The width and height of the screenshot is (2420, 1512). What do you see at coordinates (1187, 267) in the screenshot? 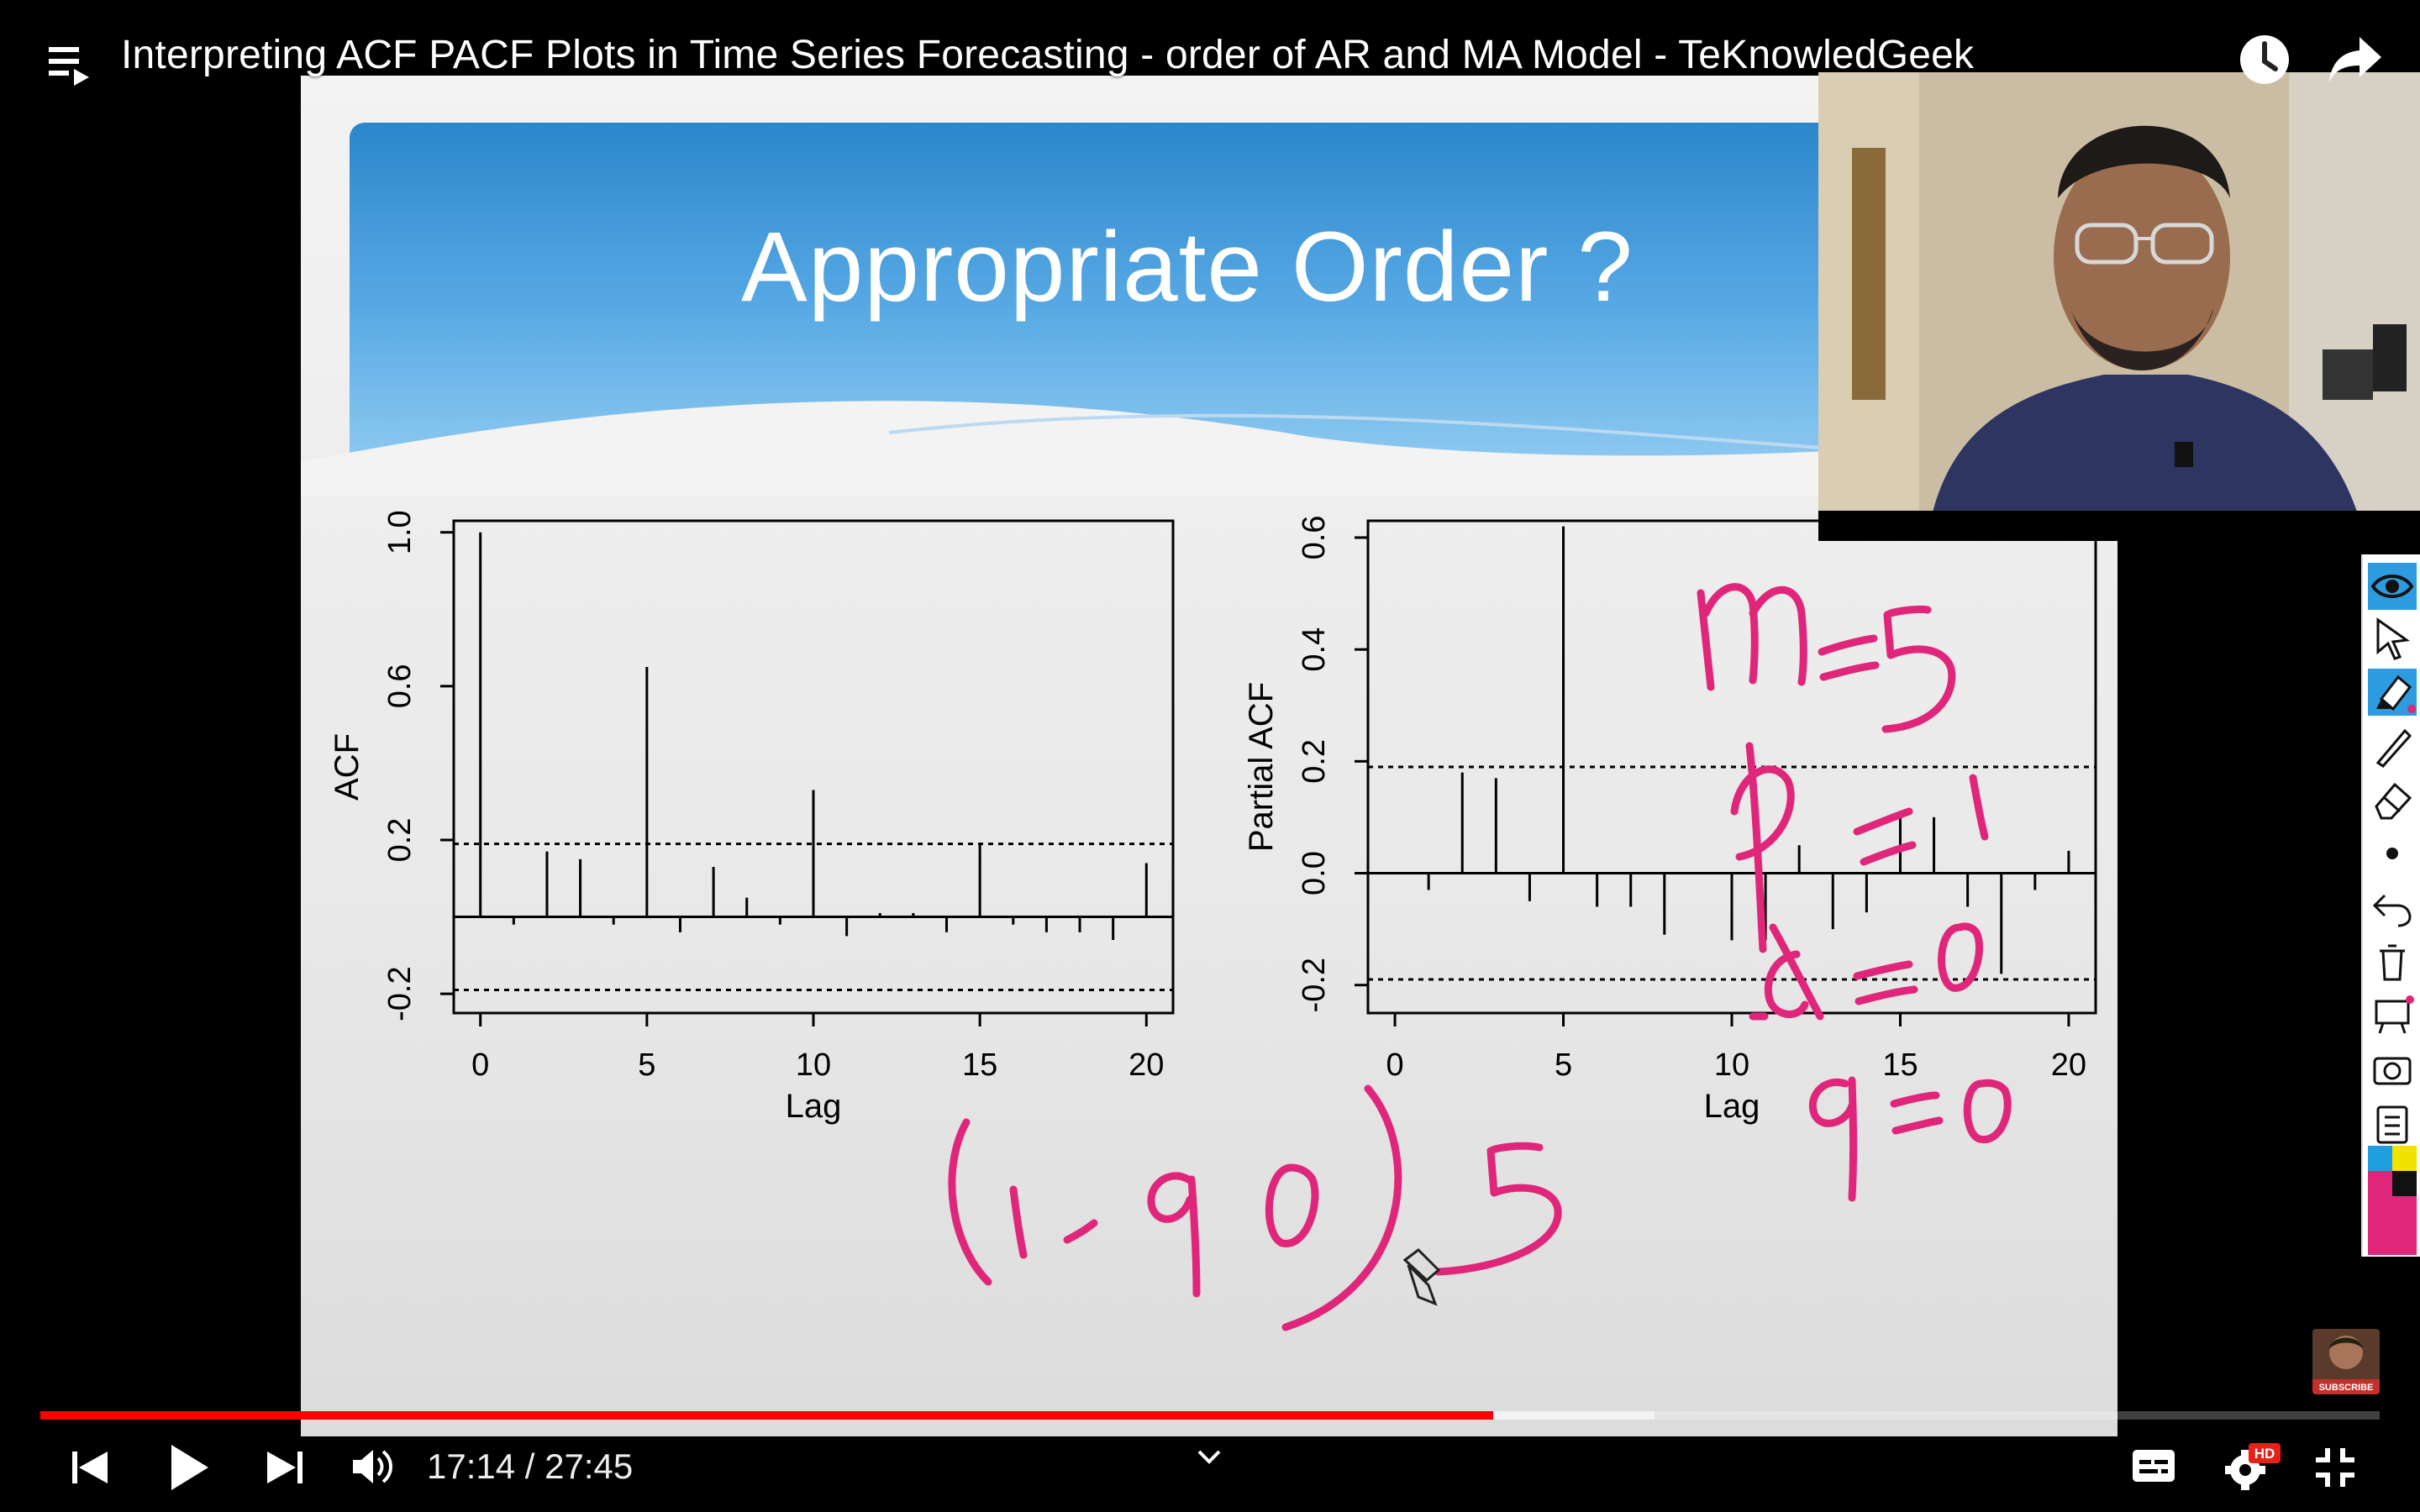
I see `slide-title: Appropriate Order ?` at bounding box center [1187, 267].